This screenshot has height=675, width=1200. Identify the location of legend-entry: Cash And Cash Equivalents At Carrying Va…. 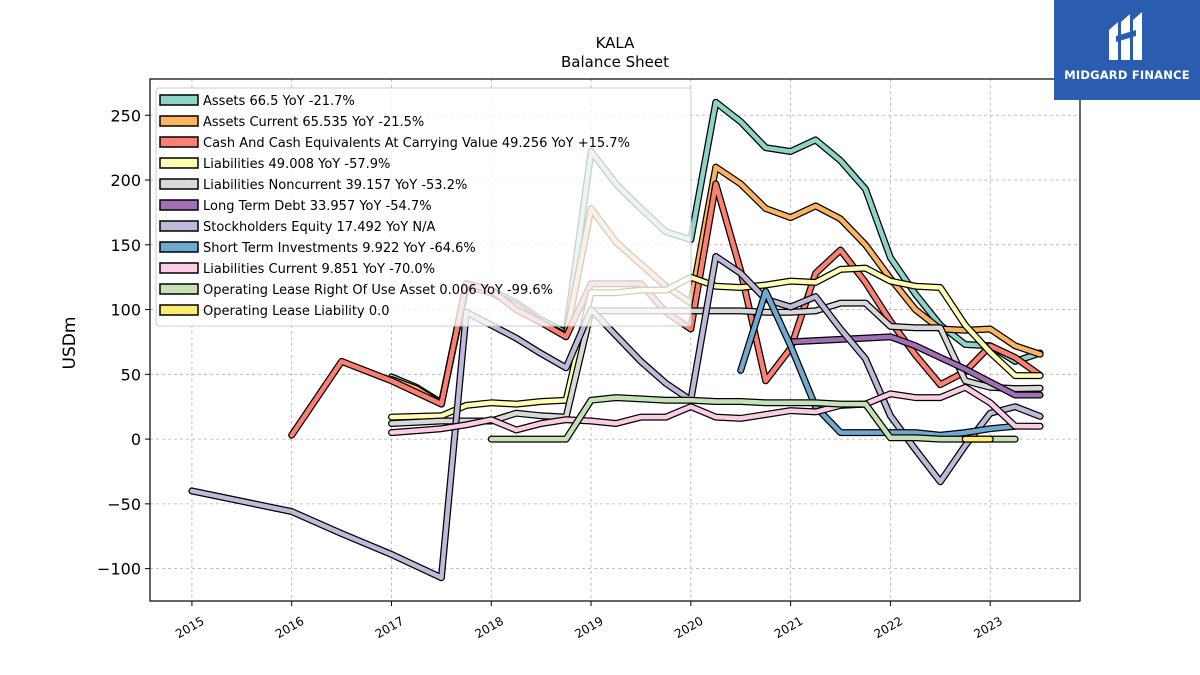
(416, 143).